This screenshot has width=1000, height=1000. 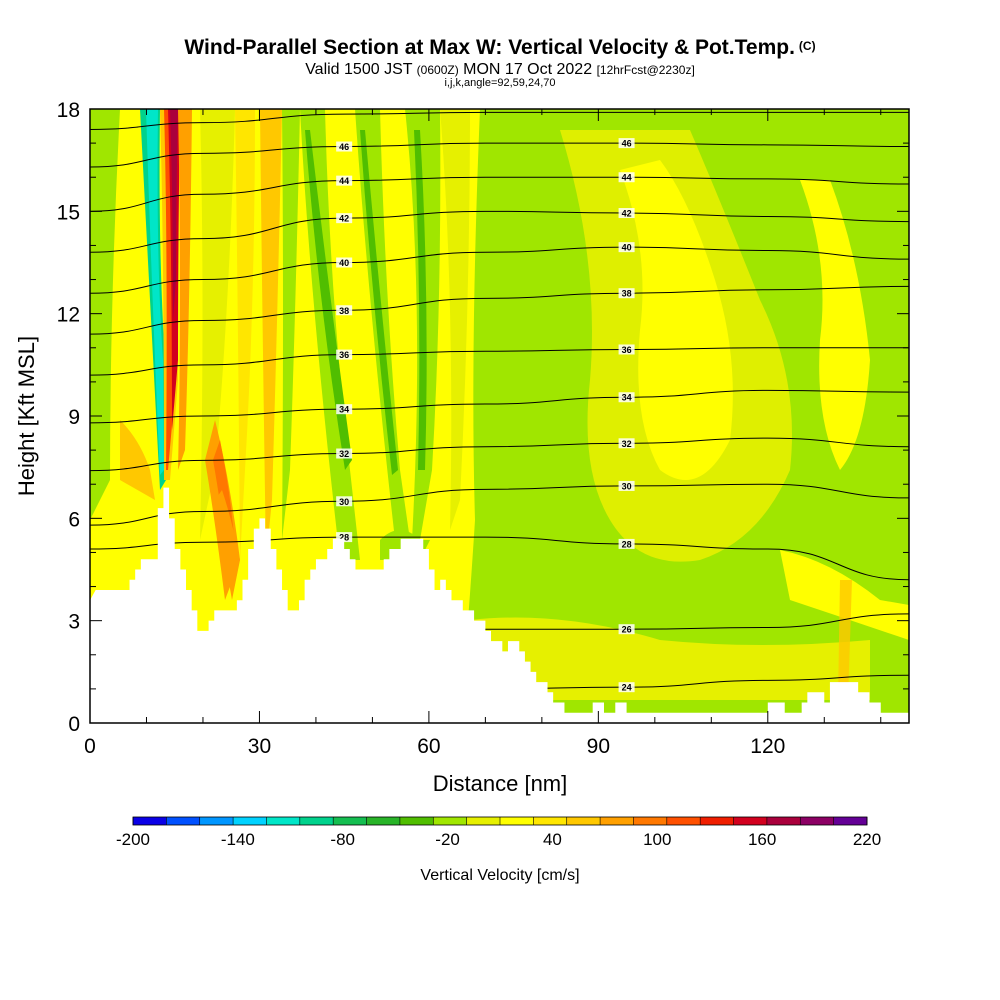 What do you see at coordinates (500, 83) in the screenshot?
I see `chart-subtitle-indices: i,j,k,angle=92,59,24,70` at bounding box center [500, 83].